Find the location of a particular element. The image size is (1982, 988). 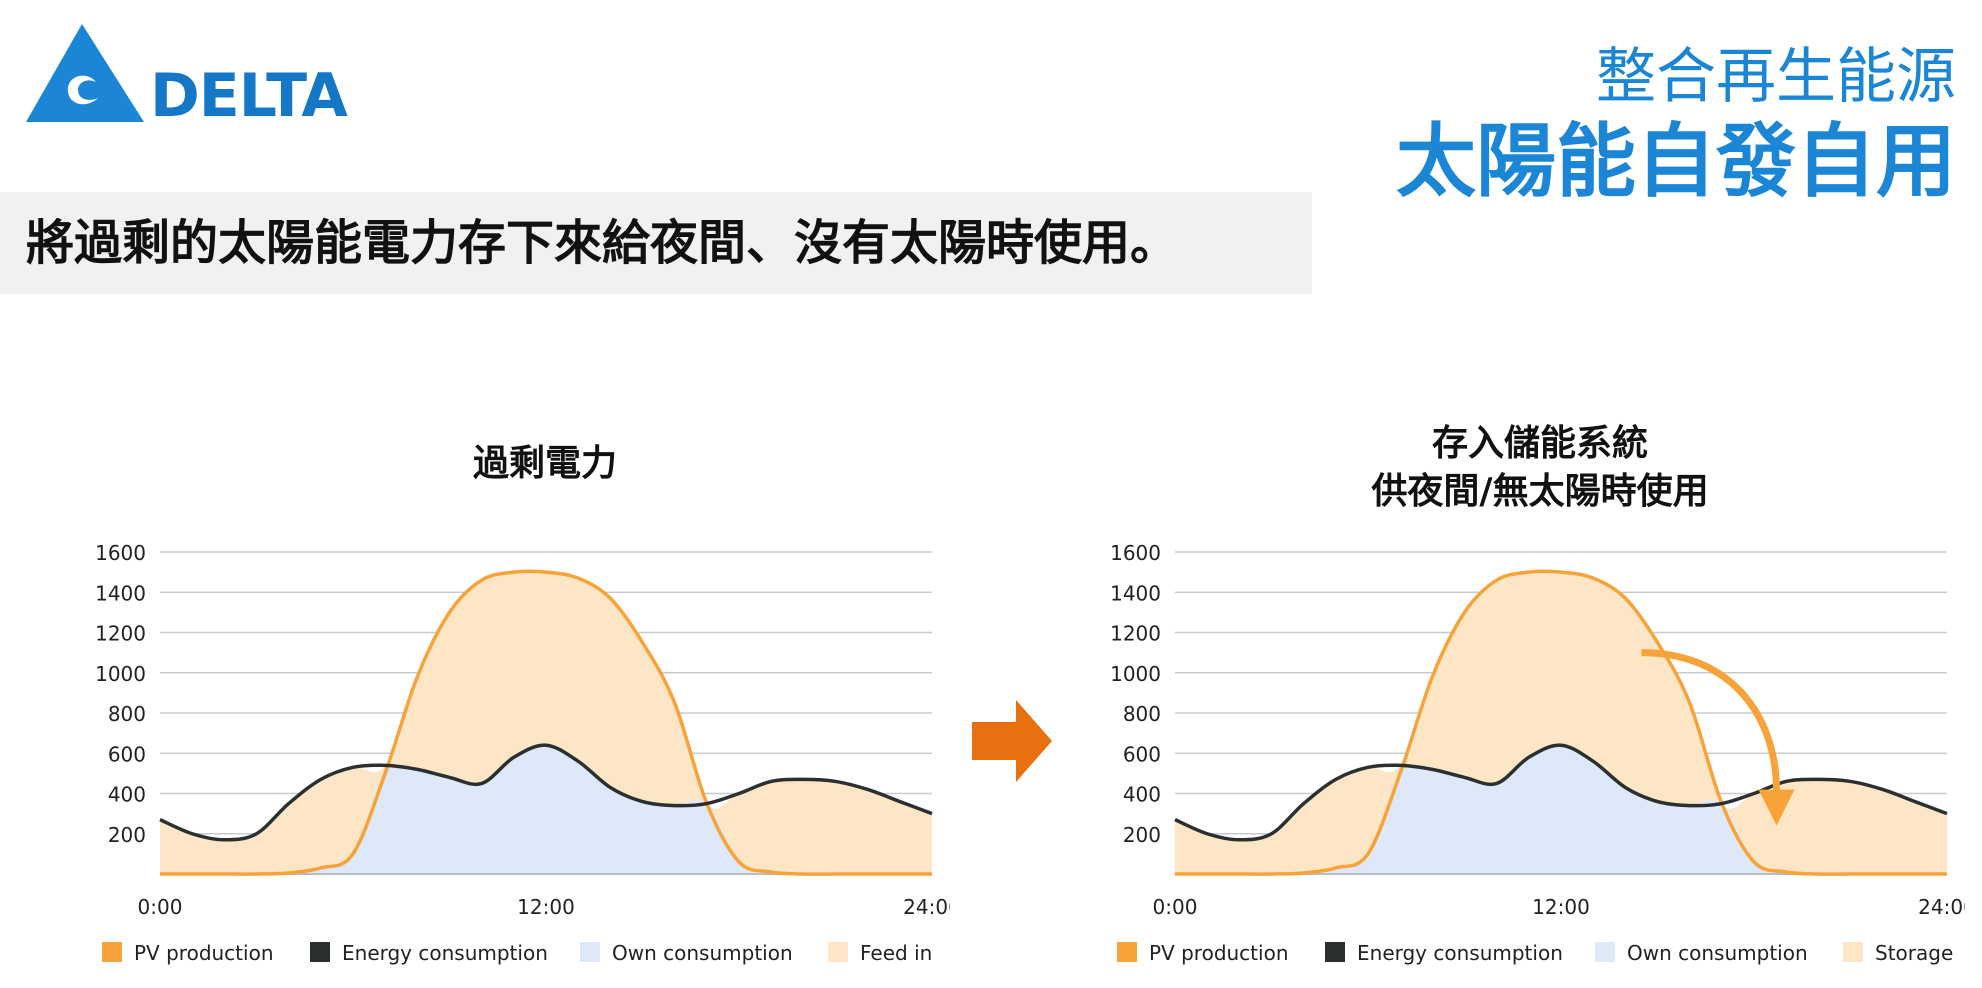

legend-item: Storage is located at coordinates (1898, 953).